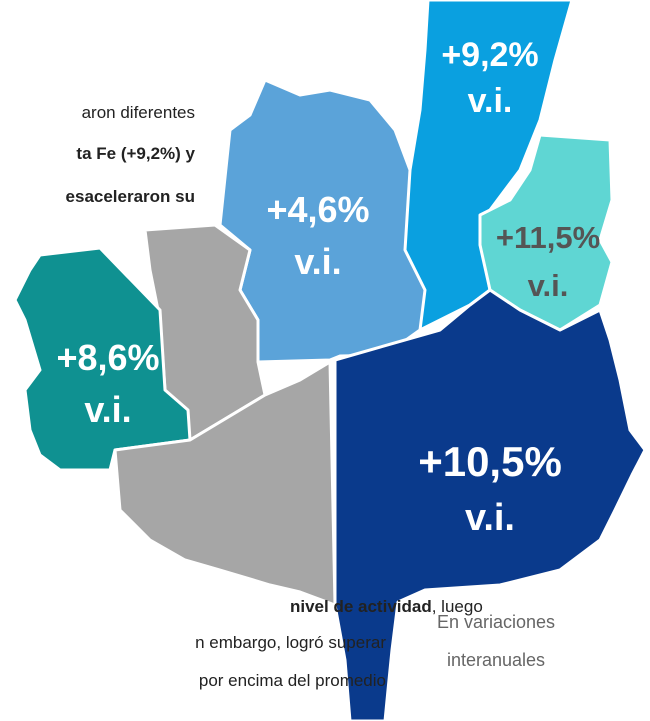  What do you see at coordinates (130, 196) in the screenshot?
I see `paragraph-line: esaceleraron su` at bounding box center [130, 196].